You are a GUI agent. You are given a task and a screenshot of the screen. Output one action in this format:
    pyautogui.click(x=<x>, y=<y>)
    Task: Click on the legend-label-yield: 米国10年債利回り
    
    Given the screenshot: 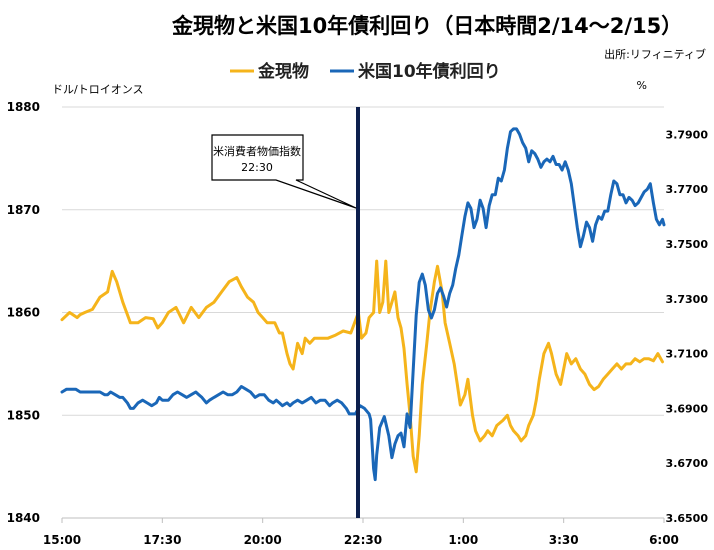 What is the action you would take?
    pyautogui.click(x=429, y=71)
    